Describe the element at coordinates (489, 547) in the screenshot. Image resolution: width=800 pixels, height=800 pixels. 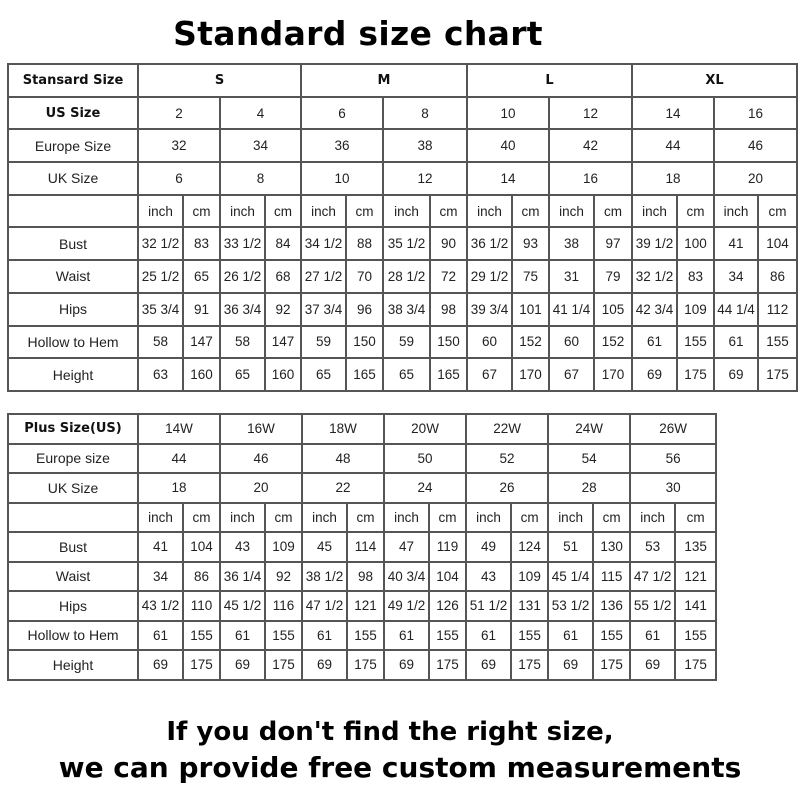
I see `measurement-cell: 49` at that location.